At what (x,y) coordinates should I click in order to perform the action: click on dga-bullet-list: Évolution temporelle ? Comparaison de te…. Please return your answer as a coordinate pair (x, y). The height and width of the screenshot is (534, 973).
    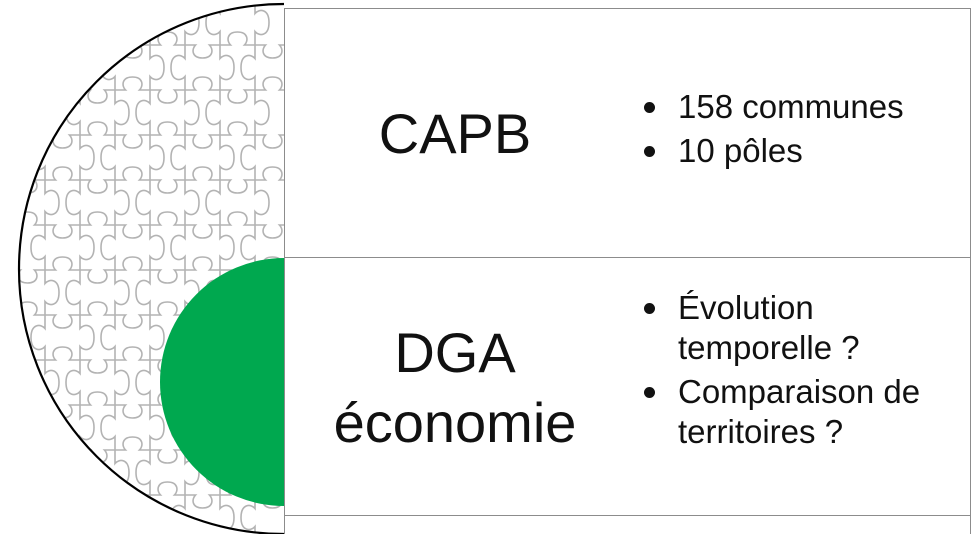
    Looking at the image, I should click on (801, 372).